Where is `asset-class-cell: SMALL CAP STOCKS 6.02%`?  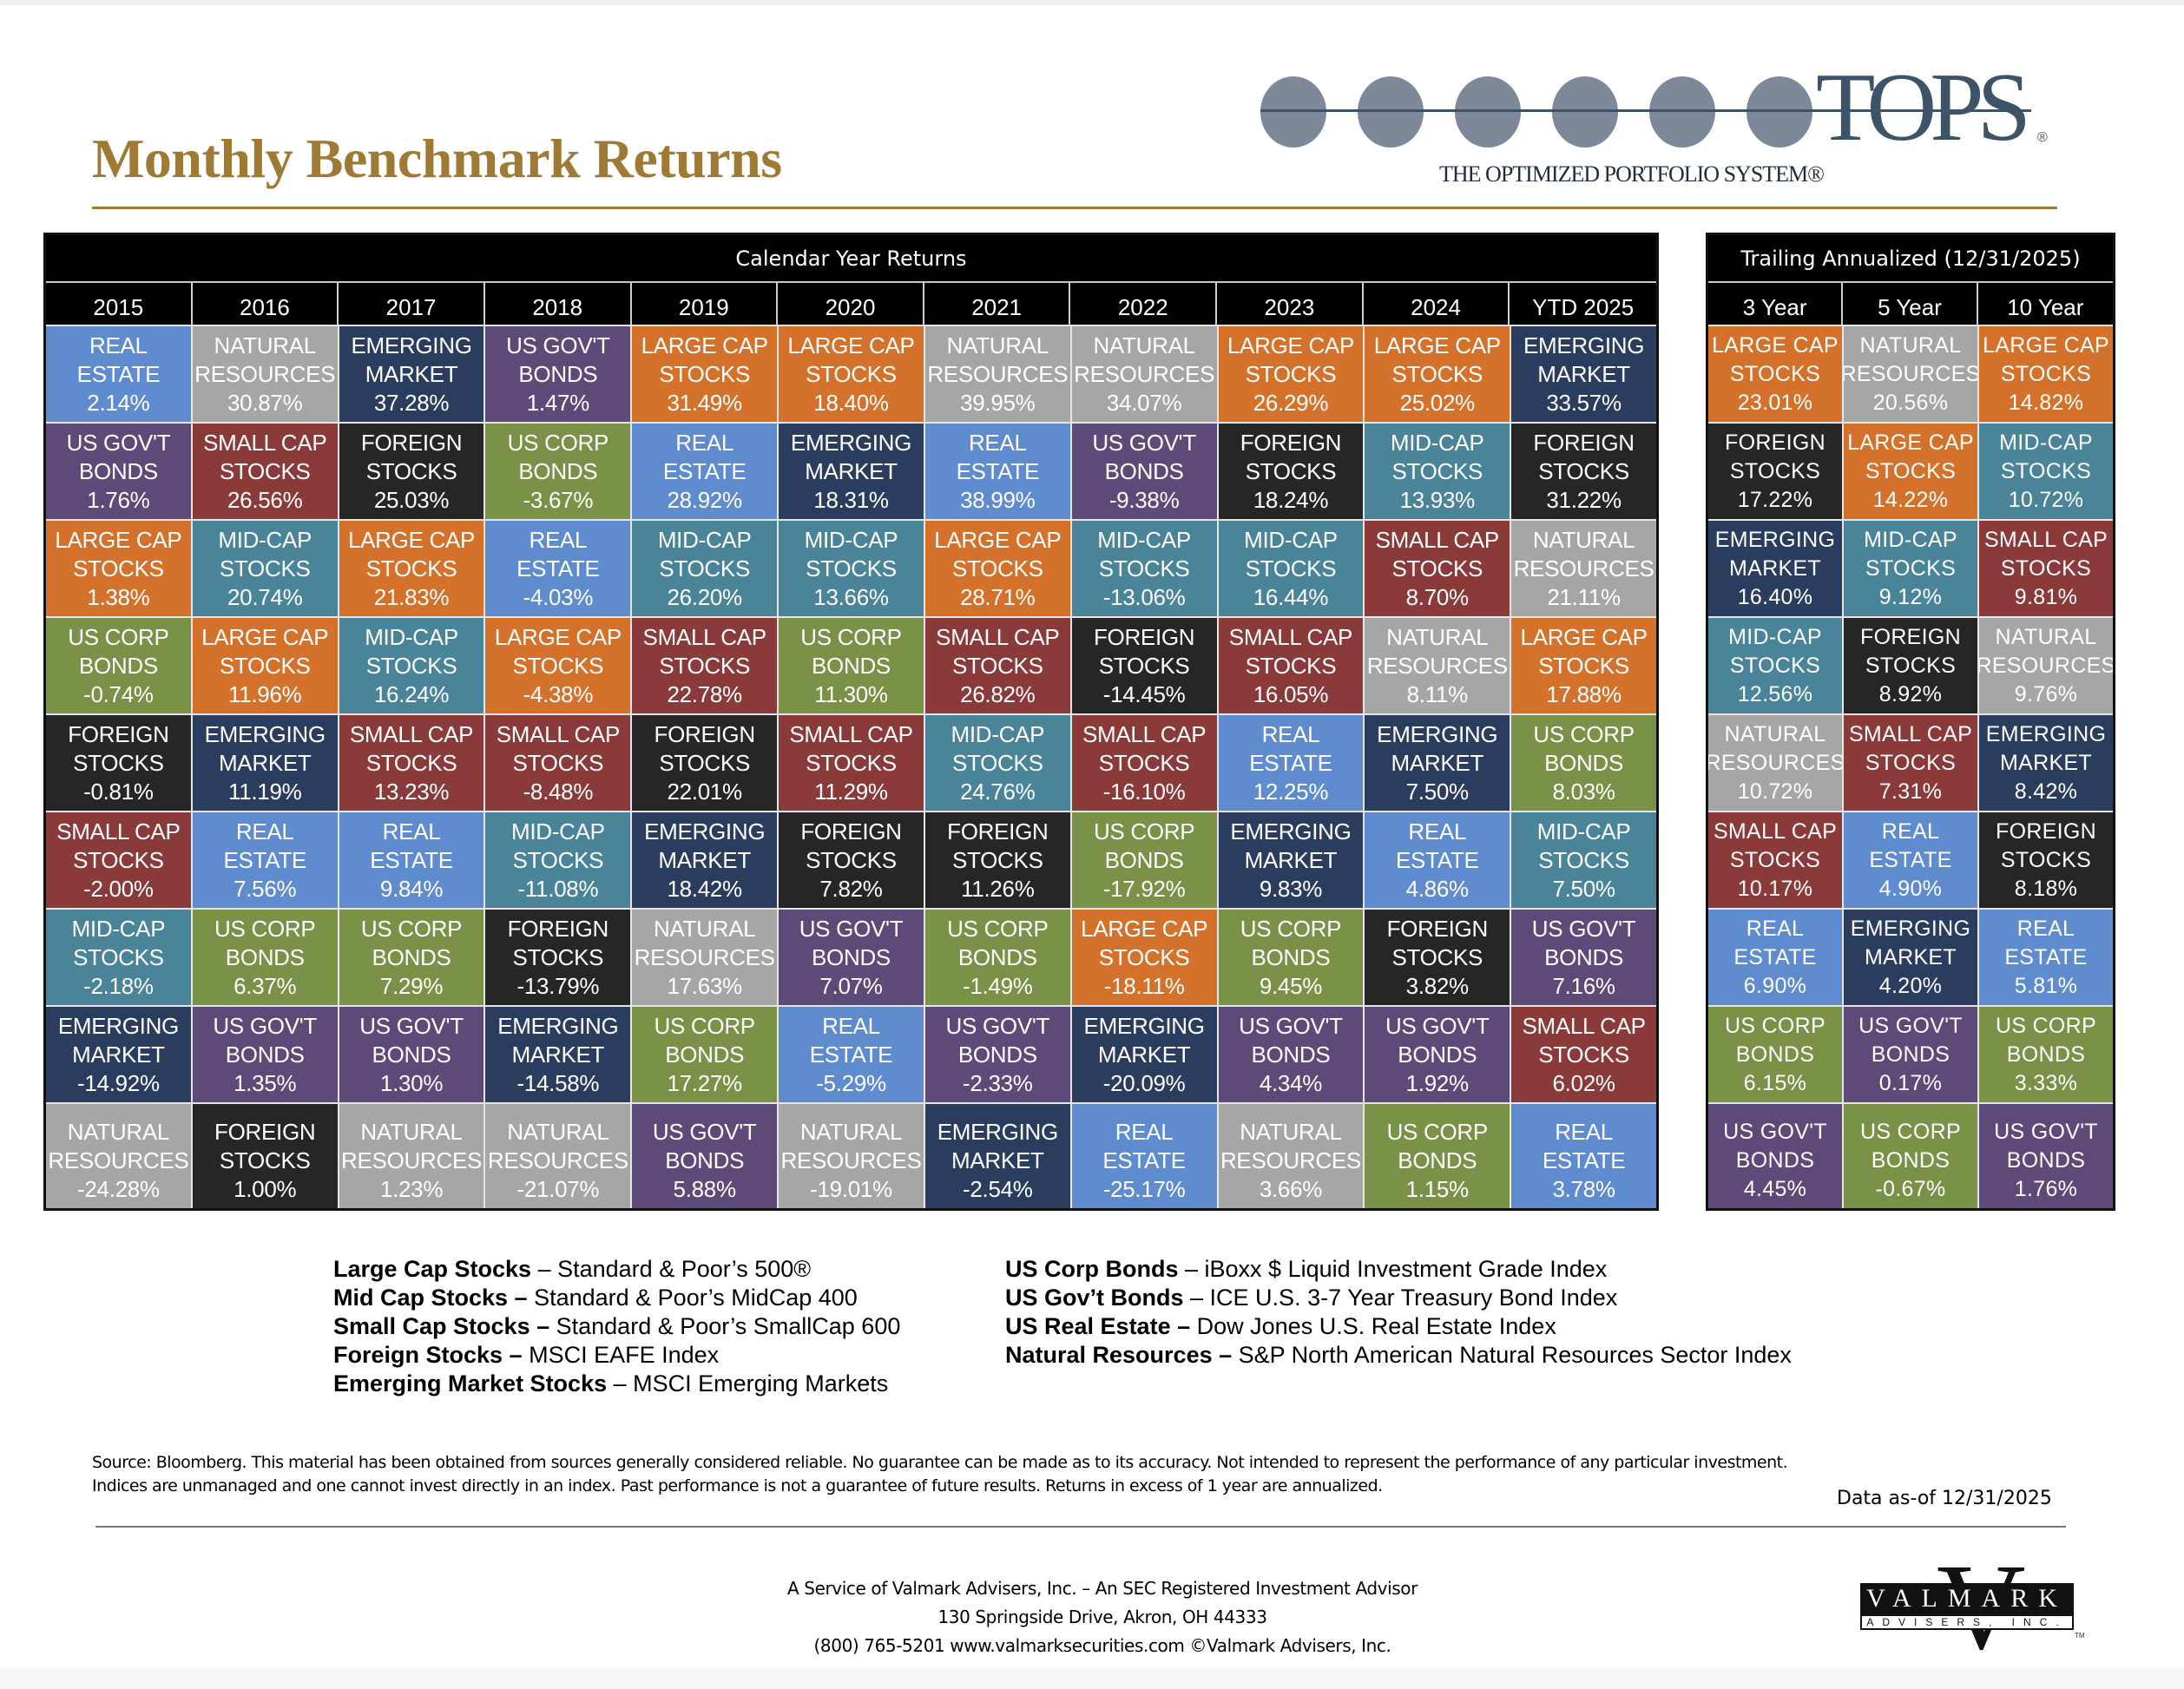
asset-class-cell: SMALL CAP STOCKS 6.02% is located at coordinates (1583, 1054).